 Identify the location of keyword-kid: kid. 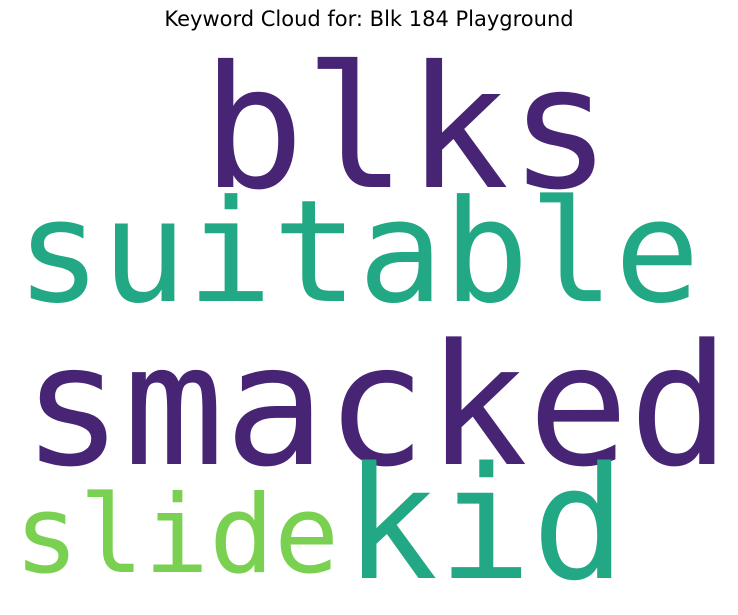
(485, 524).